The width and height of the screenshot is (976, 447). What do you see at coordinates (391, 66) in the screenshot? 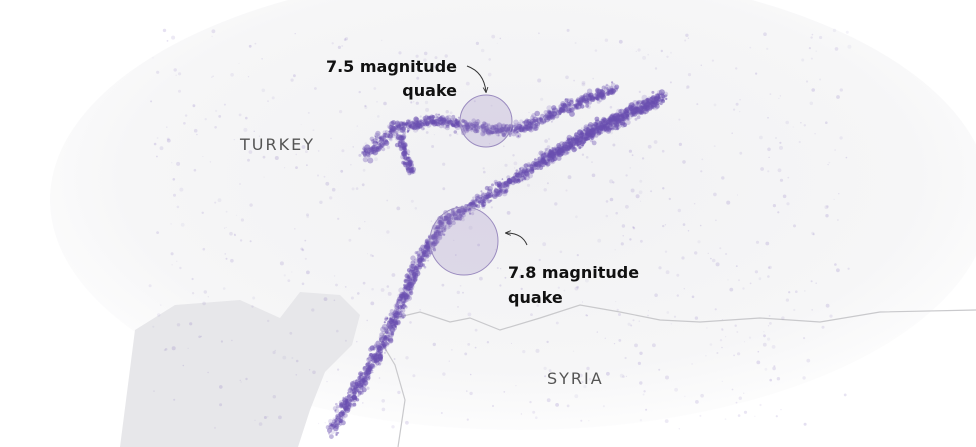
I see `annotation: 7.5 magnitude` at bounding box center [391, 66].